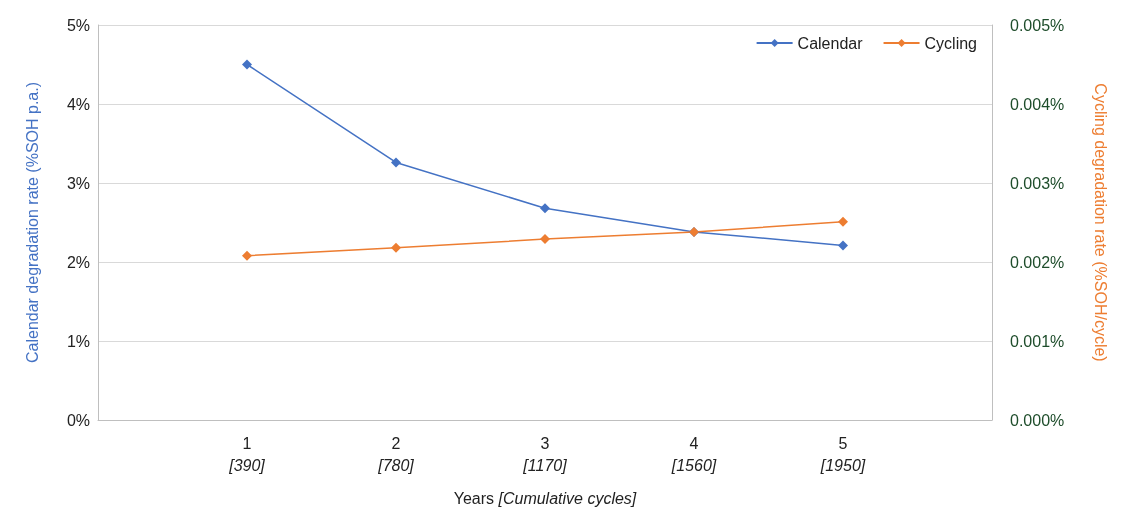  Describe the element at coordinates (545, 454) in the screenshot. I see `x-tick-label: 3 [1170]` at that location.